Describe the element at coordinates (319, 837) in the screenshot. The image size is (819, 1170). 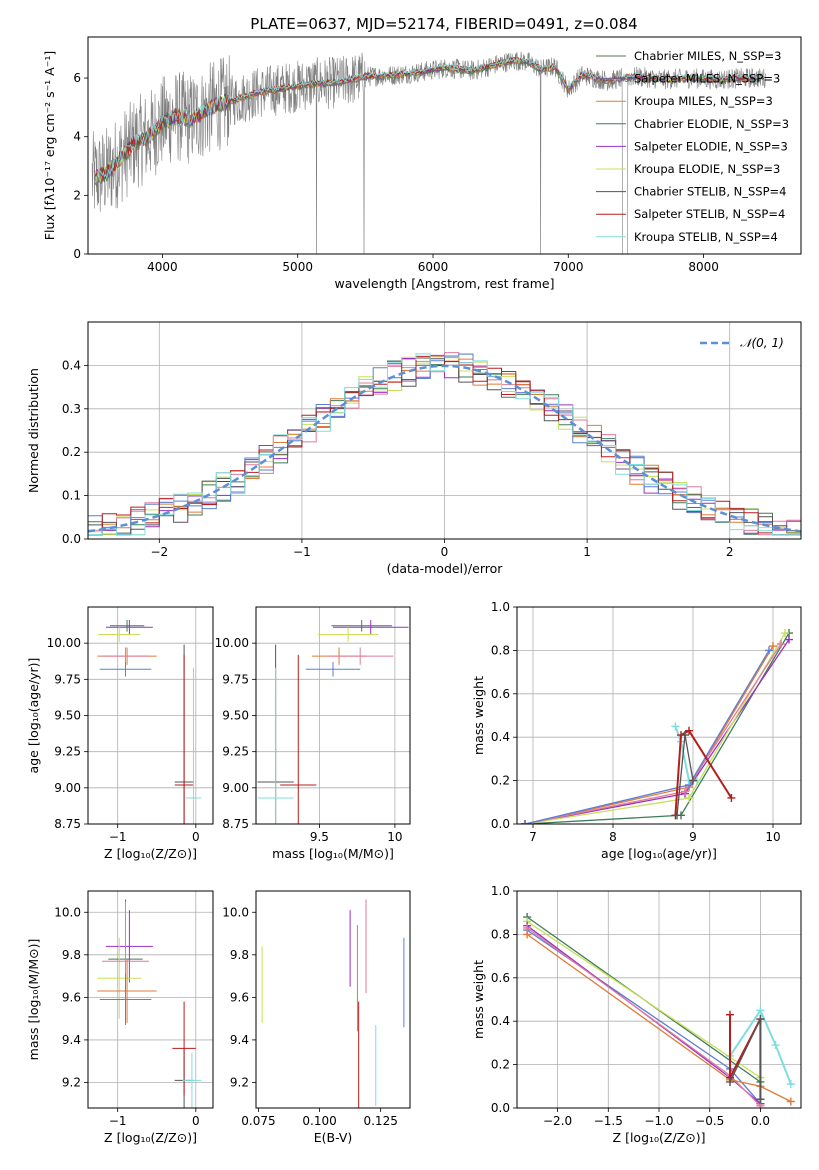
I see `x-tick-label: 9.5` at that location.